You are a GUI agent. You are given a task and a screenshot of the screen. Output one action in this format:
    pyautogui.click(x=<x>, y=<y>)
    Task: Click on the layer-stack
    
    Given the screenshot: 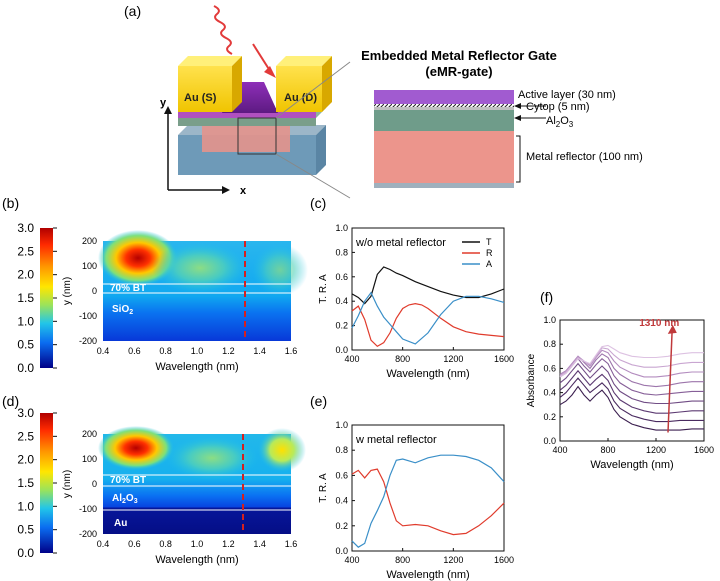 What is the action you would take?
    pyautogui.click(x=444, y=139)
    